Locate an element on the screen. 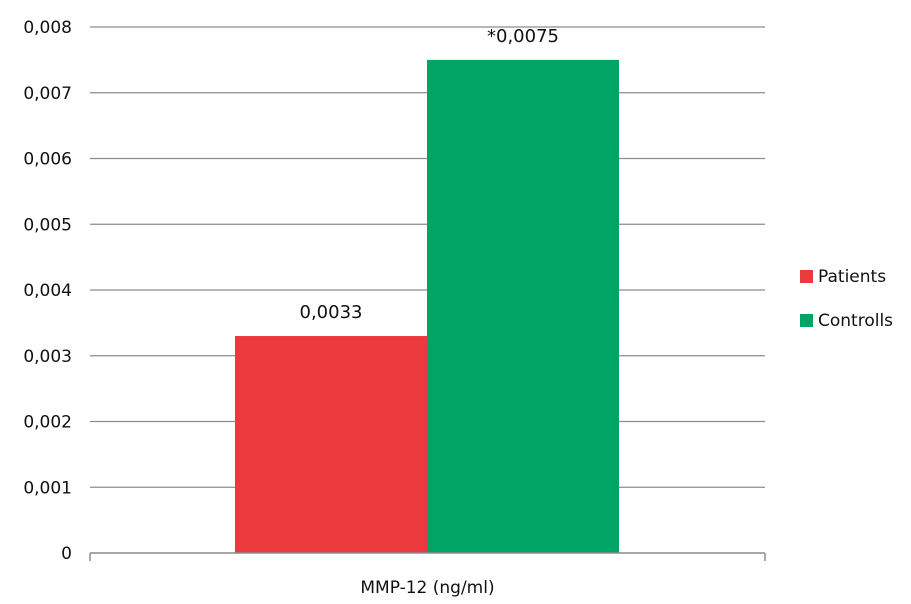 The width and height of the screenshot is (911, 604). data-label-controlls: *0,0075 is located at coordinates (523, 36).